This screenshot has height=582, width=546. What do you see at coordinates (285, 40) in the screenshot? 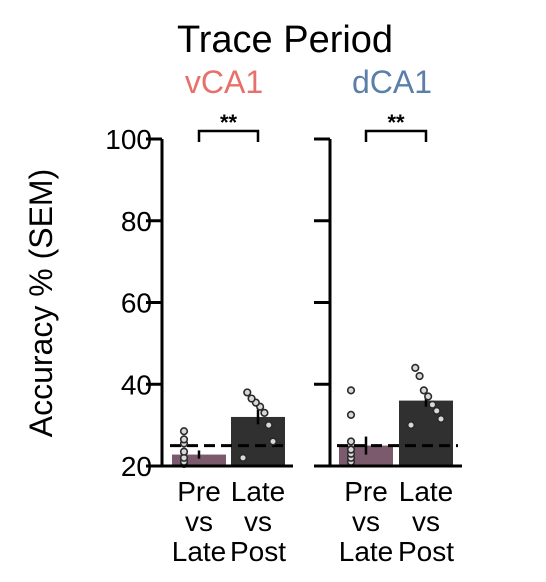
I see `chart-title: Trace Period` at bounding box center [285, 40].